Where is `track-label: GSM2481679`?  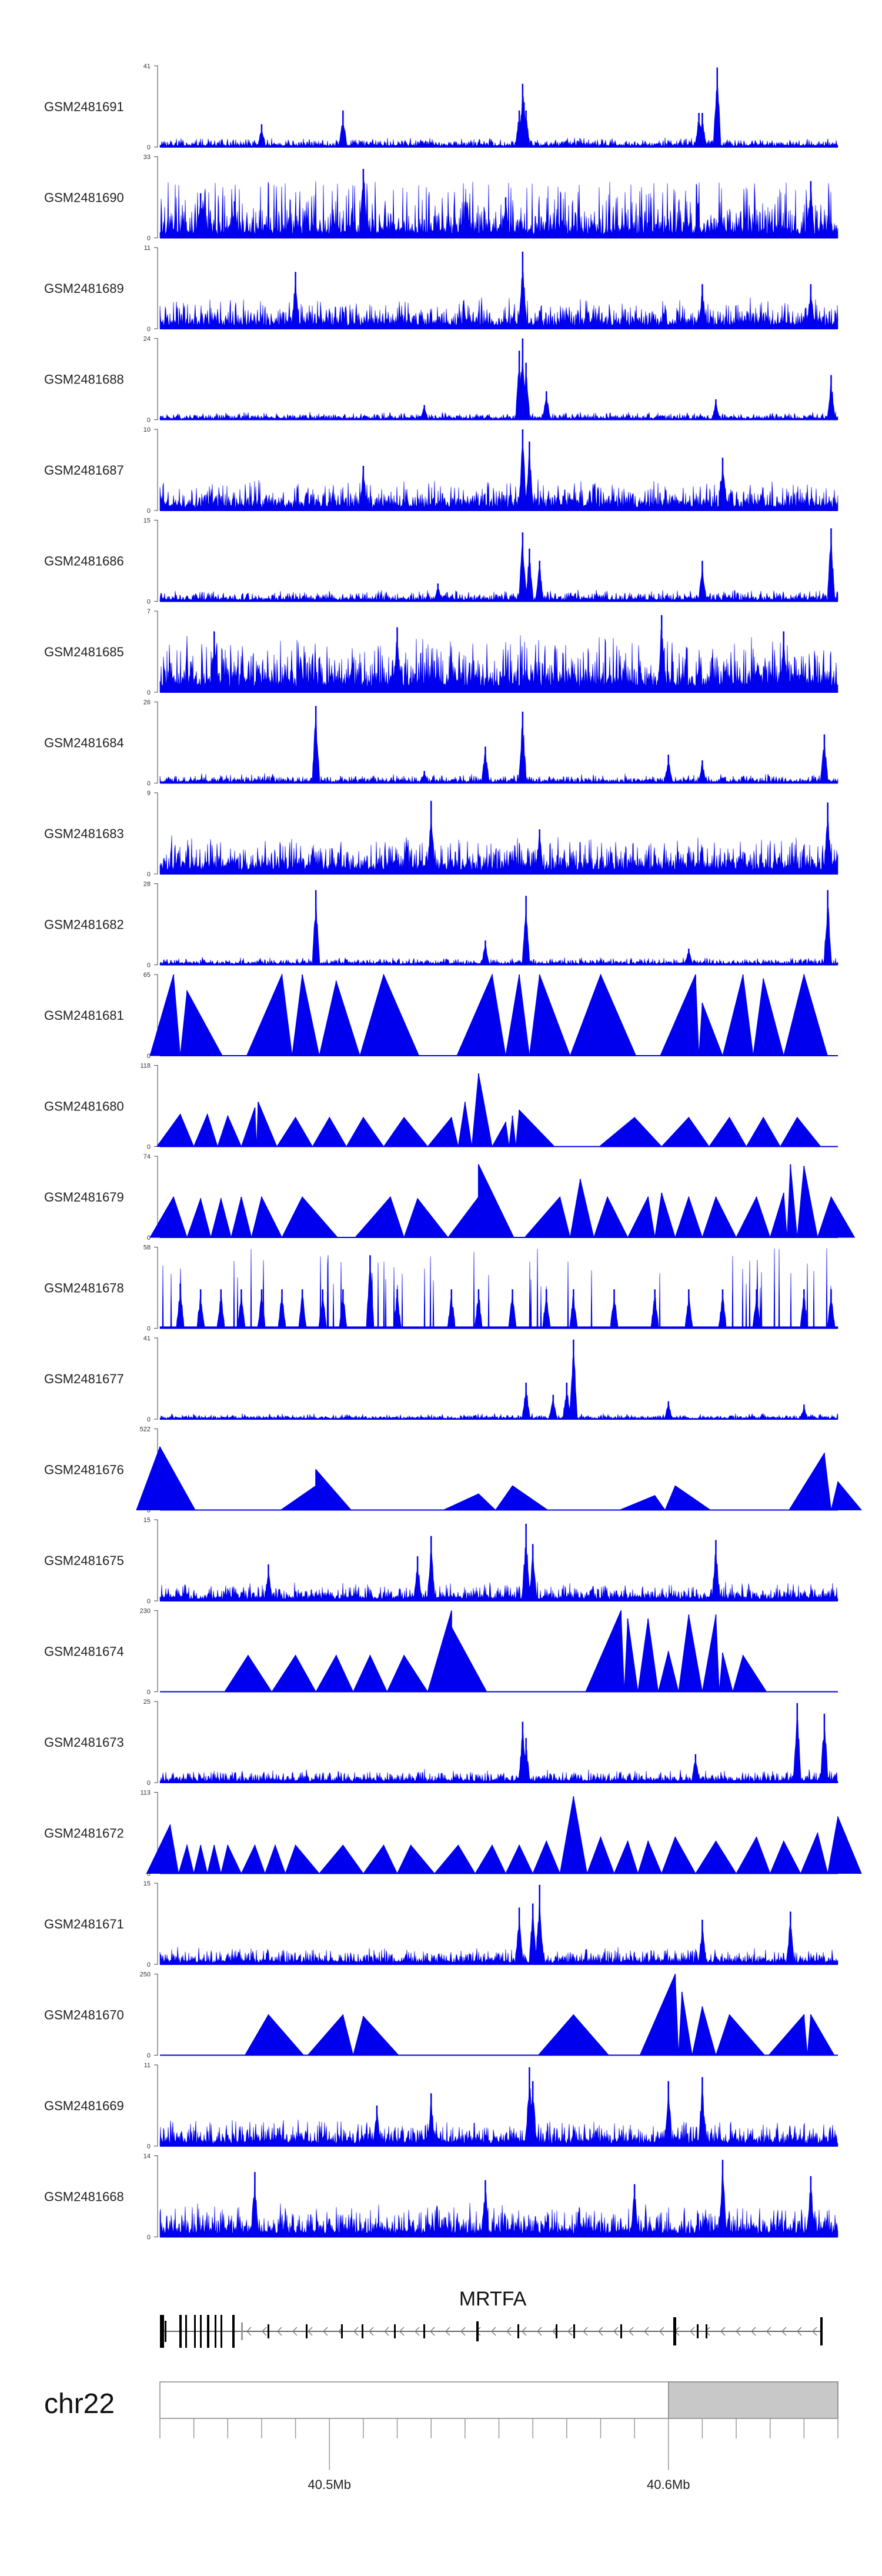
track-label: GSM2481679 is located at coordinates (84, 1197).